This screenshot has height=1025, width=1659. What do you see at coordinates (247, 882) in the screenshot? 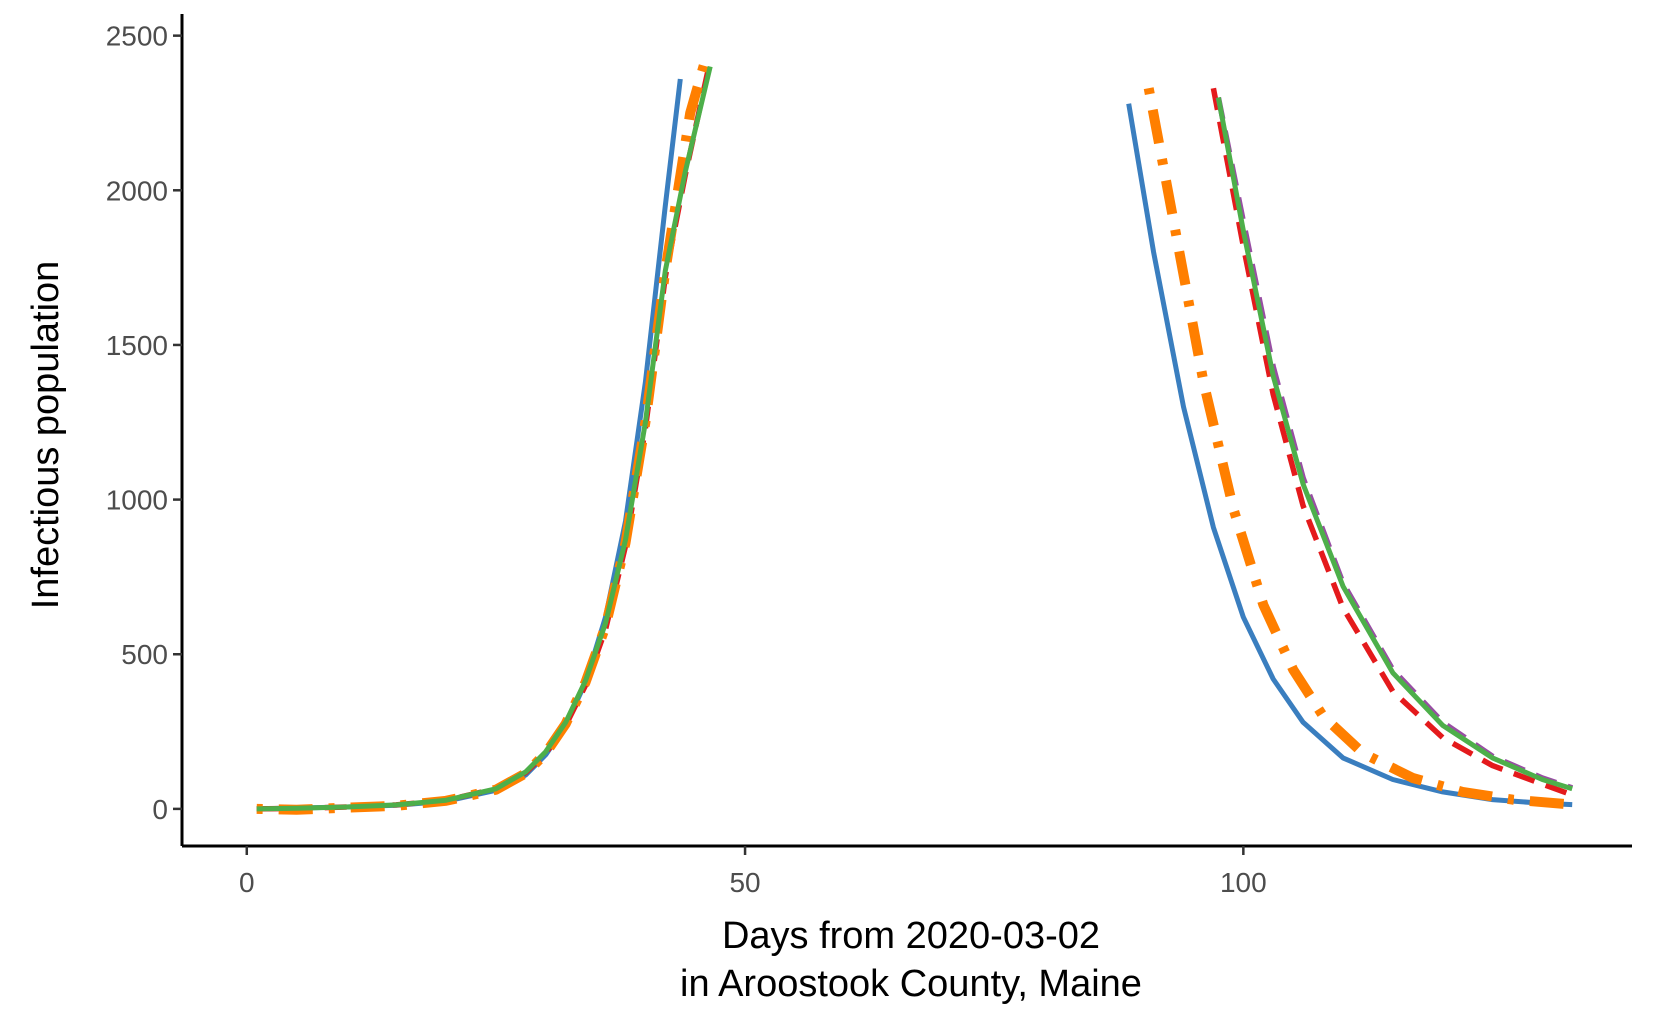
I see `x-tick-label: 0` at bounding box center [247, 882].